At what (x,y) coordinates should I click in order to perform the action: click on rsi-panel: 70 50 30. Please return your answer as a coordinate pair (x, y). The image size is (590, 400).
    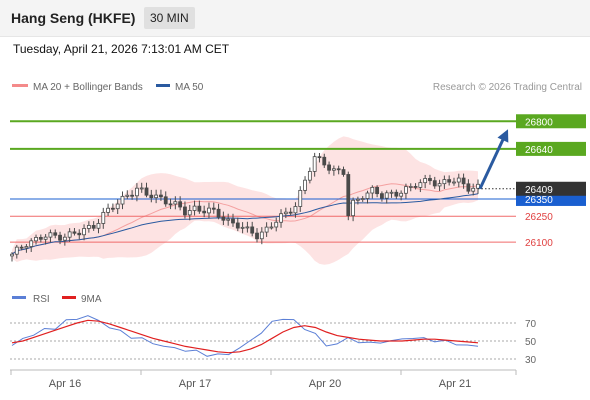
    Looking at the image, I should click on (273, 340).